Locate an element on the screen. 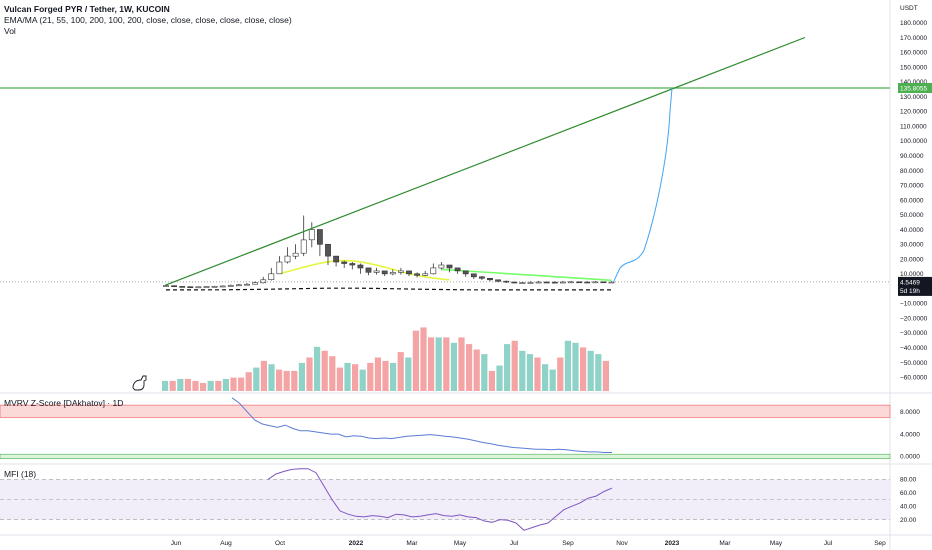 Image resolution: width=932 pixels, height=550 pixels. mvrv-pane-label: MVRV Z-Score [DAkhatov] · 1D is located at coordinates (64, 403).